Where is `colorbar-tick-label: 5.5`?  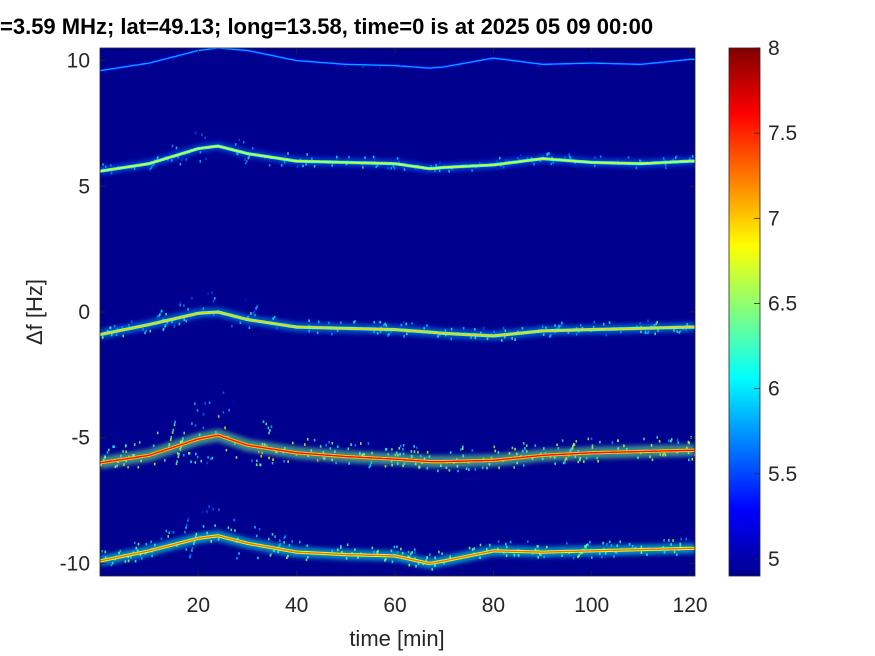
colorbar-tick-label: 5.5 is located at coordinates (782, 474).